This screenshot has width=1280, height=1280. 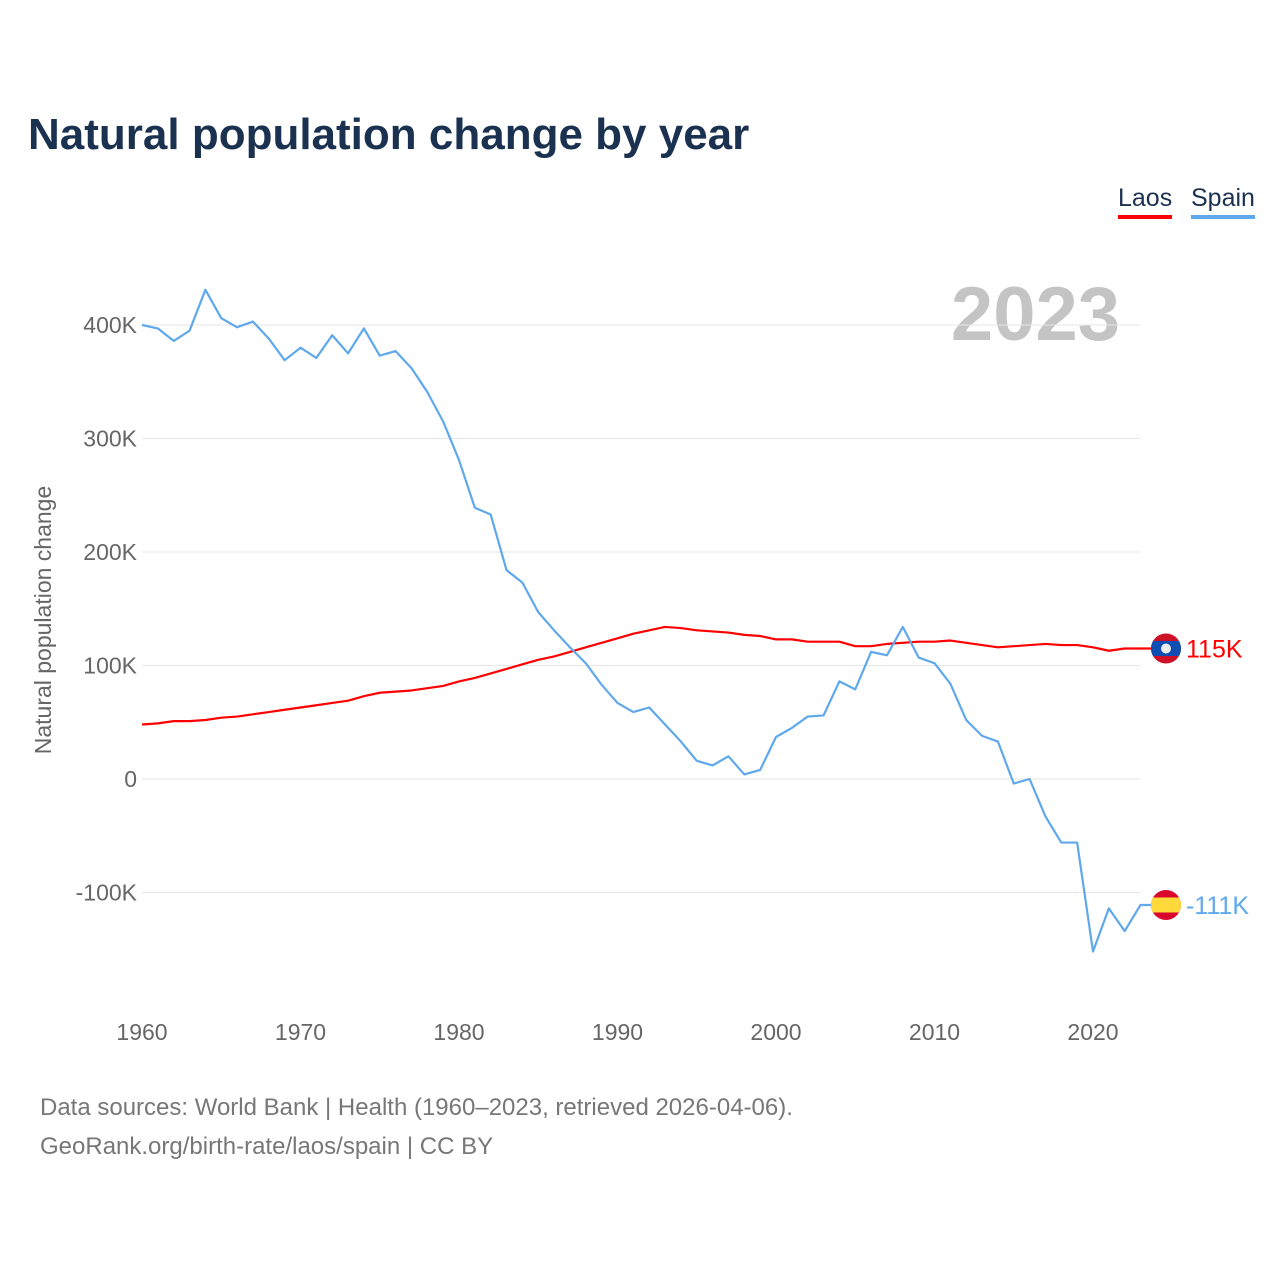 What do you see at coordinates (458, 1032) in the screenshot?
I see `x-tick-label: 1980` at bounding box center [458, 1032].